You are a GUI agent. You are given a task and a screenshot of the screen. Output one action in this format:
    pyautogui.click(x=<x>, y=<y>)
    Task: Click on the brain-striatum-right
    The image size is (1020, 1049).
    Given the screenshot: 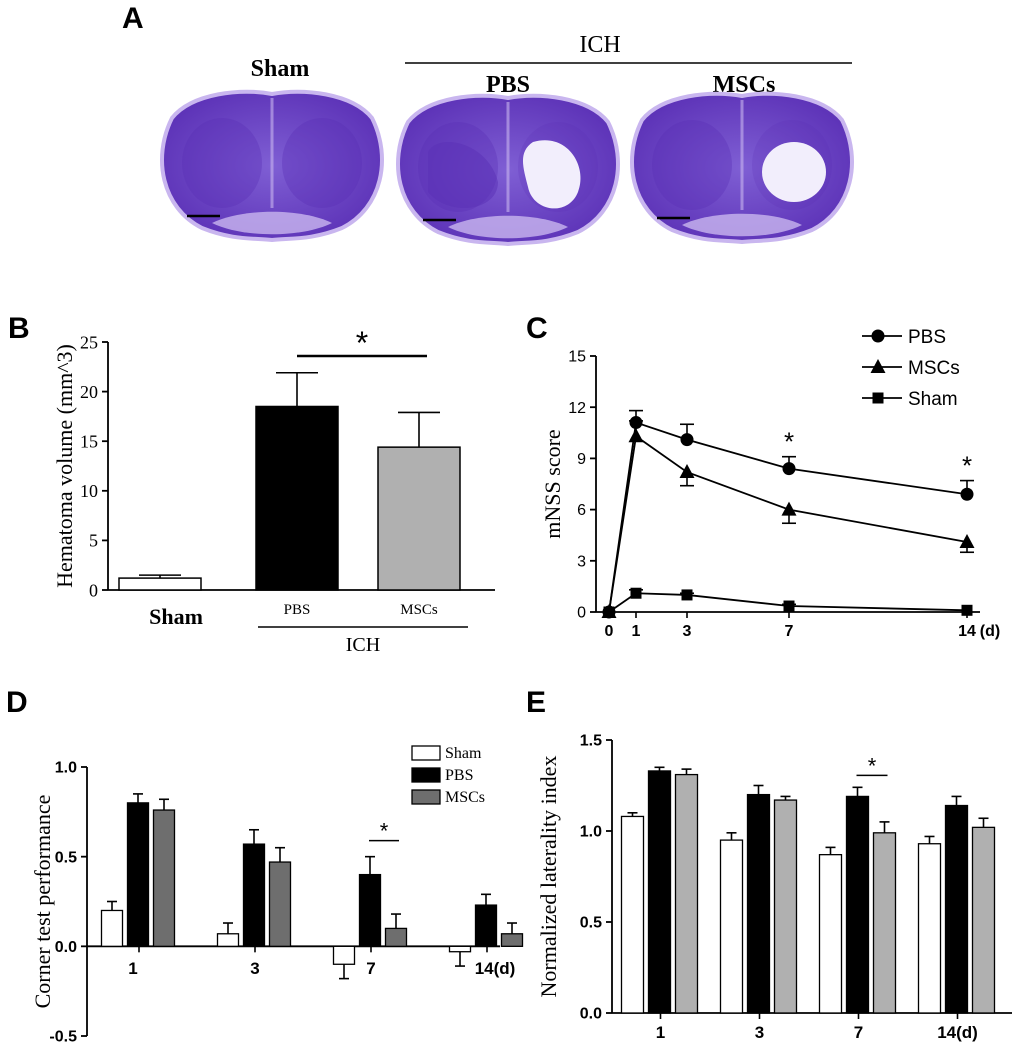 What is the action you would take?
    pyautogui.click(x=322, y=163)
    